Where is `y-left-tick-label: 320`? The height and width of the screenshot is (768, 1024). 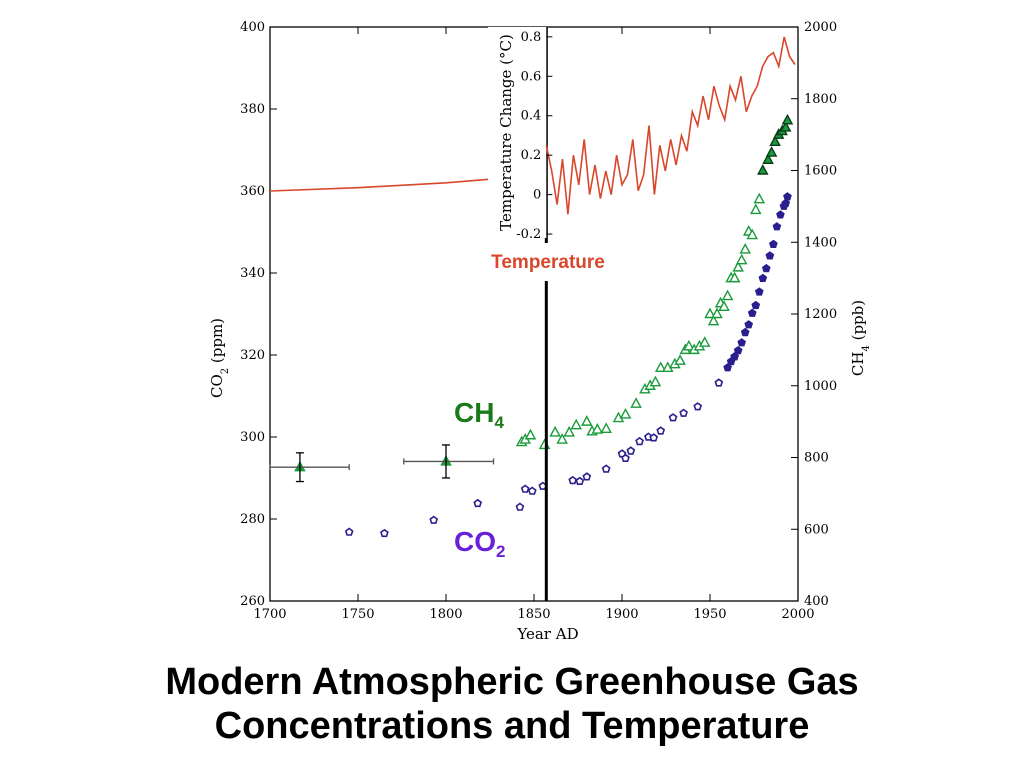 y-left-tick-label: 320 is located at coordinates (252, 355).